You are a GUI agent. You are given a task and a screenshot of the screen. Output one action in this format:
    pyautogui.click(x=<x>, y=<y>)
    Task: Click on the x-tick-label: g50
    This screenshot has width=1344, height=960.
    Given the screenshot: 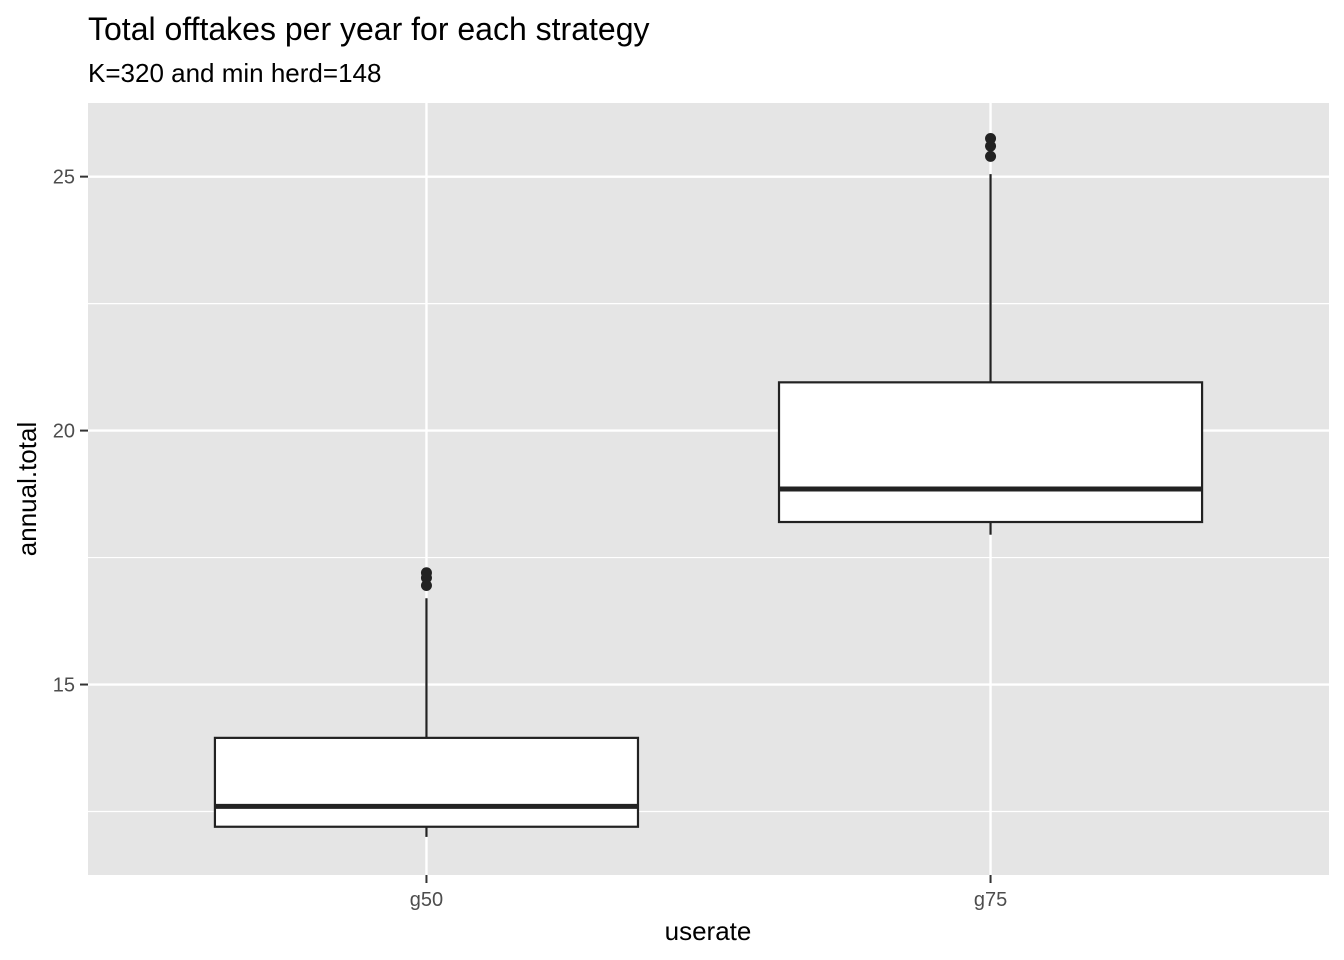 What is the action you would take?
    pyautogui.click(x=426, y=900)
    